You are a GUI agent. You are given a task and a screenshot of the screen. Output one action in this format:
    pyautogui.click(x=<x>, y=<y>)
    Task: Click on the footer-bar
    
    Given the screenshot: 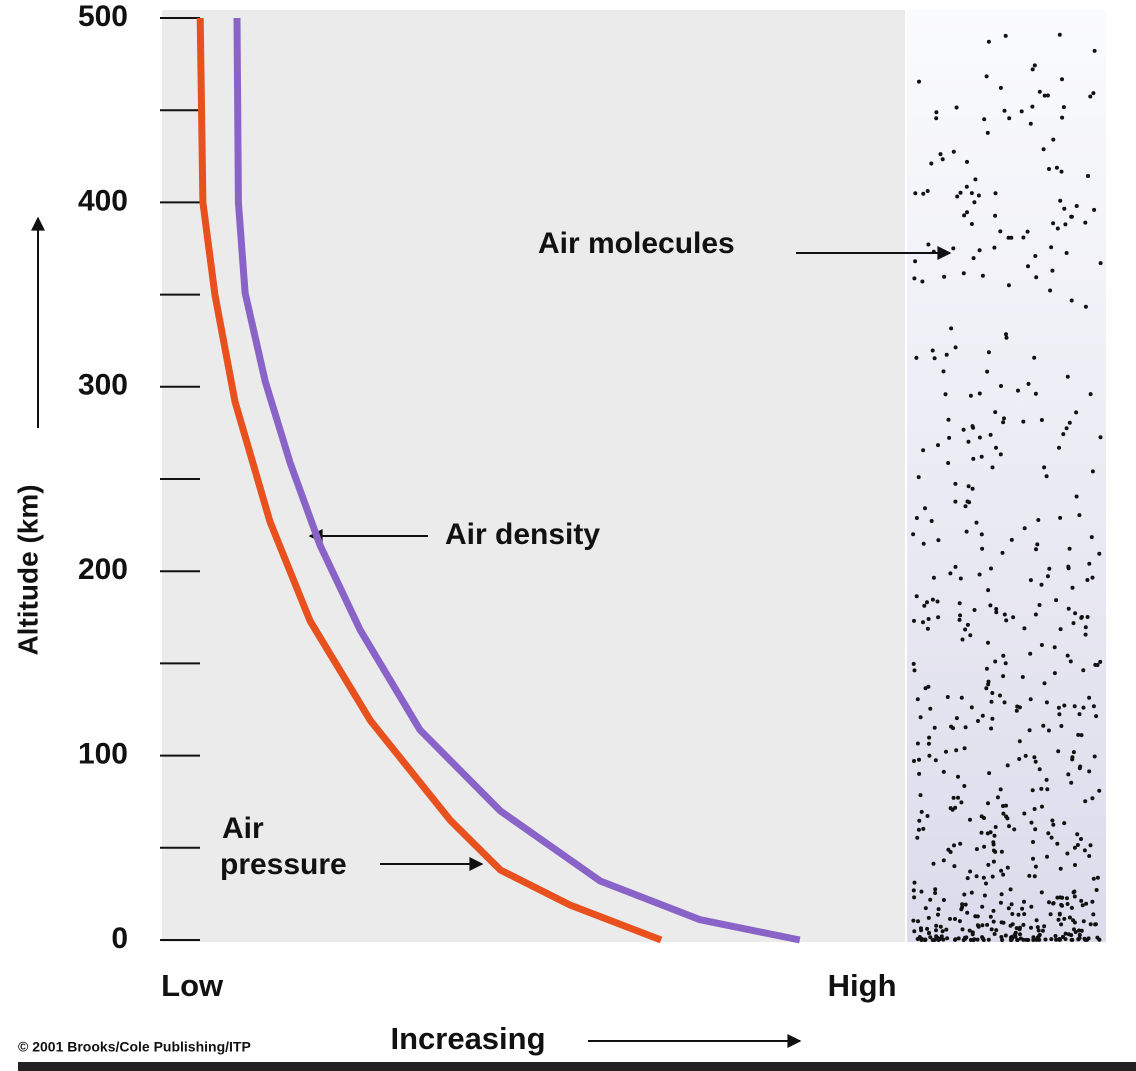 What is the action you would take?
    pyautogui.click(x=577, y=1066)
    